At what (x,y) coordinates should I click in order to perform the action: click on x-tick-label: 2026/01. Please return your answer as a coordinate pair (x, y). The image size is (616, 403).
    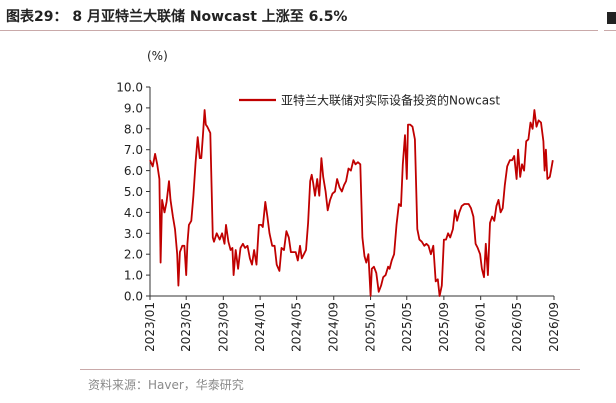
    Looking at the image, I should click on (481, 327).